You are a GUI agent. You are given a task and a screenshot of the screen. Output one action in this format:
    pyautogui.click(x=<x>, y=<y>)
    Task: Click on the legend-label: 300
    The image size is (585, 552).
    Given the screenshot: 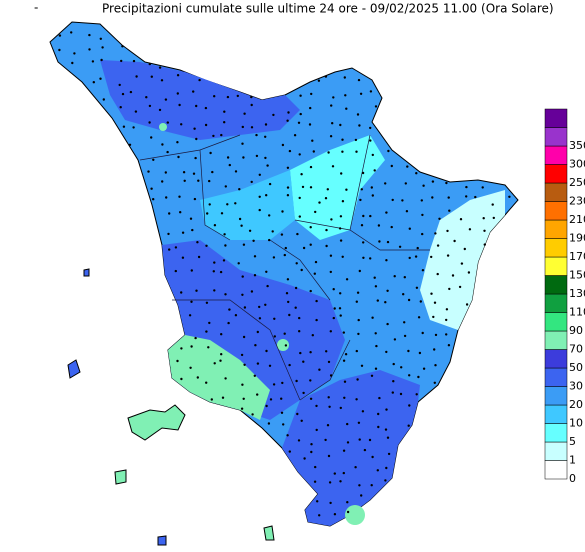 What is the action you would take?
    pyautogui.click(x=577, y=164)
    